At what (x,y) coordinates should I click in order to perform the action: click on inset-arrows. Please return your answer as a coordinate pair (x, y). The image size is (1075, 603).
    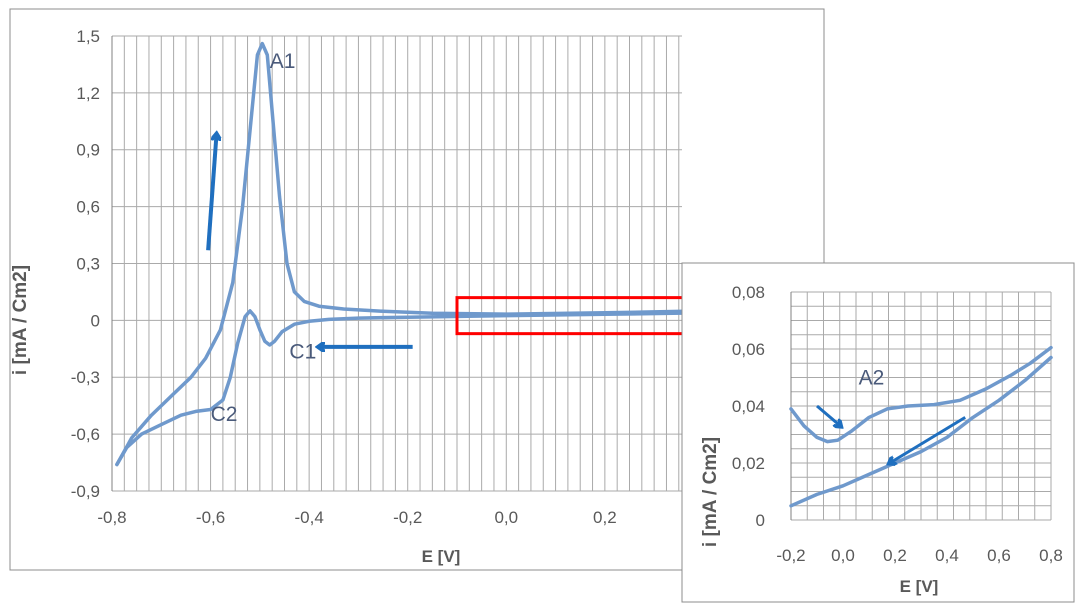
    Looking at the image, I should click on (891, 433).